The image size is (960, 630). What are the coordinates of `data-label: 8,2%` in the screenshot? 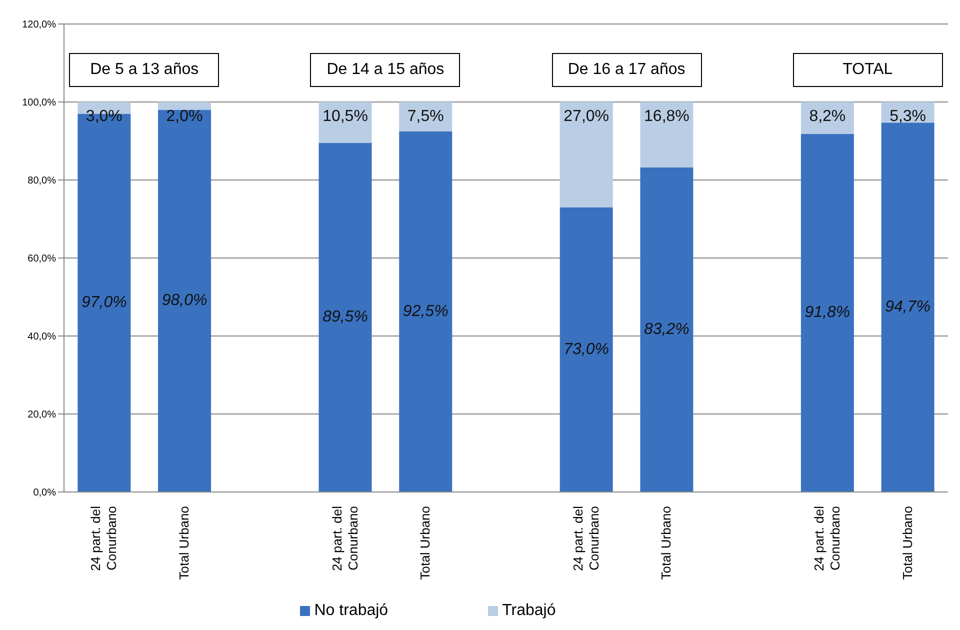 It's located at (827, 117).